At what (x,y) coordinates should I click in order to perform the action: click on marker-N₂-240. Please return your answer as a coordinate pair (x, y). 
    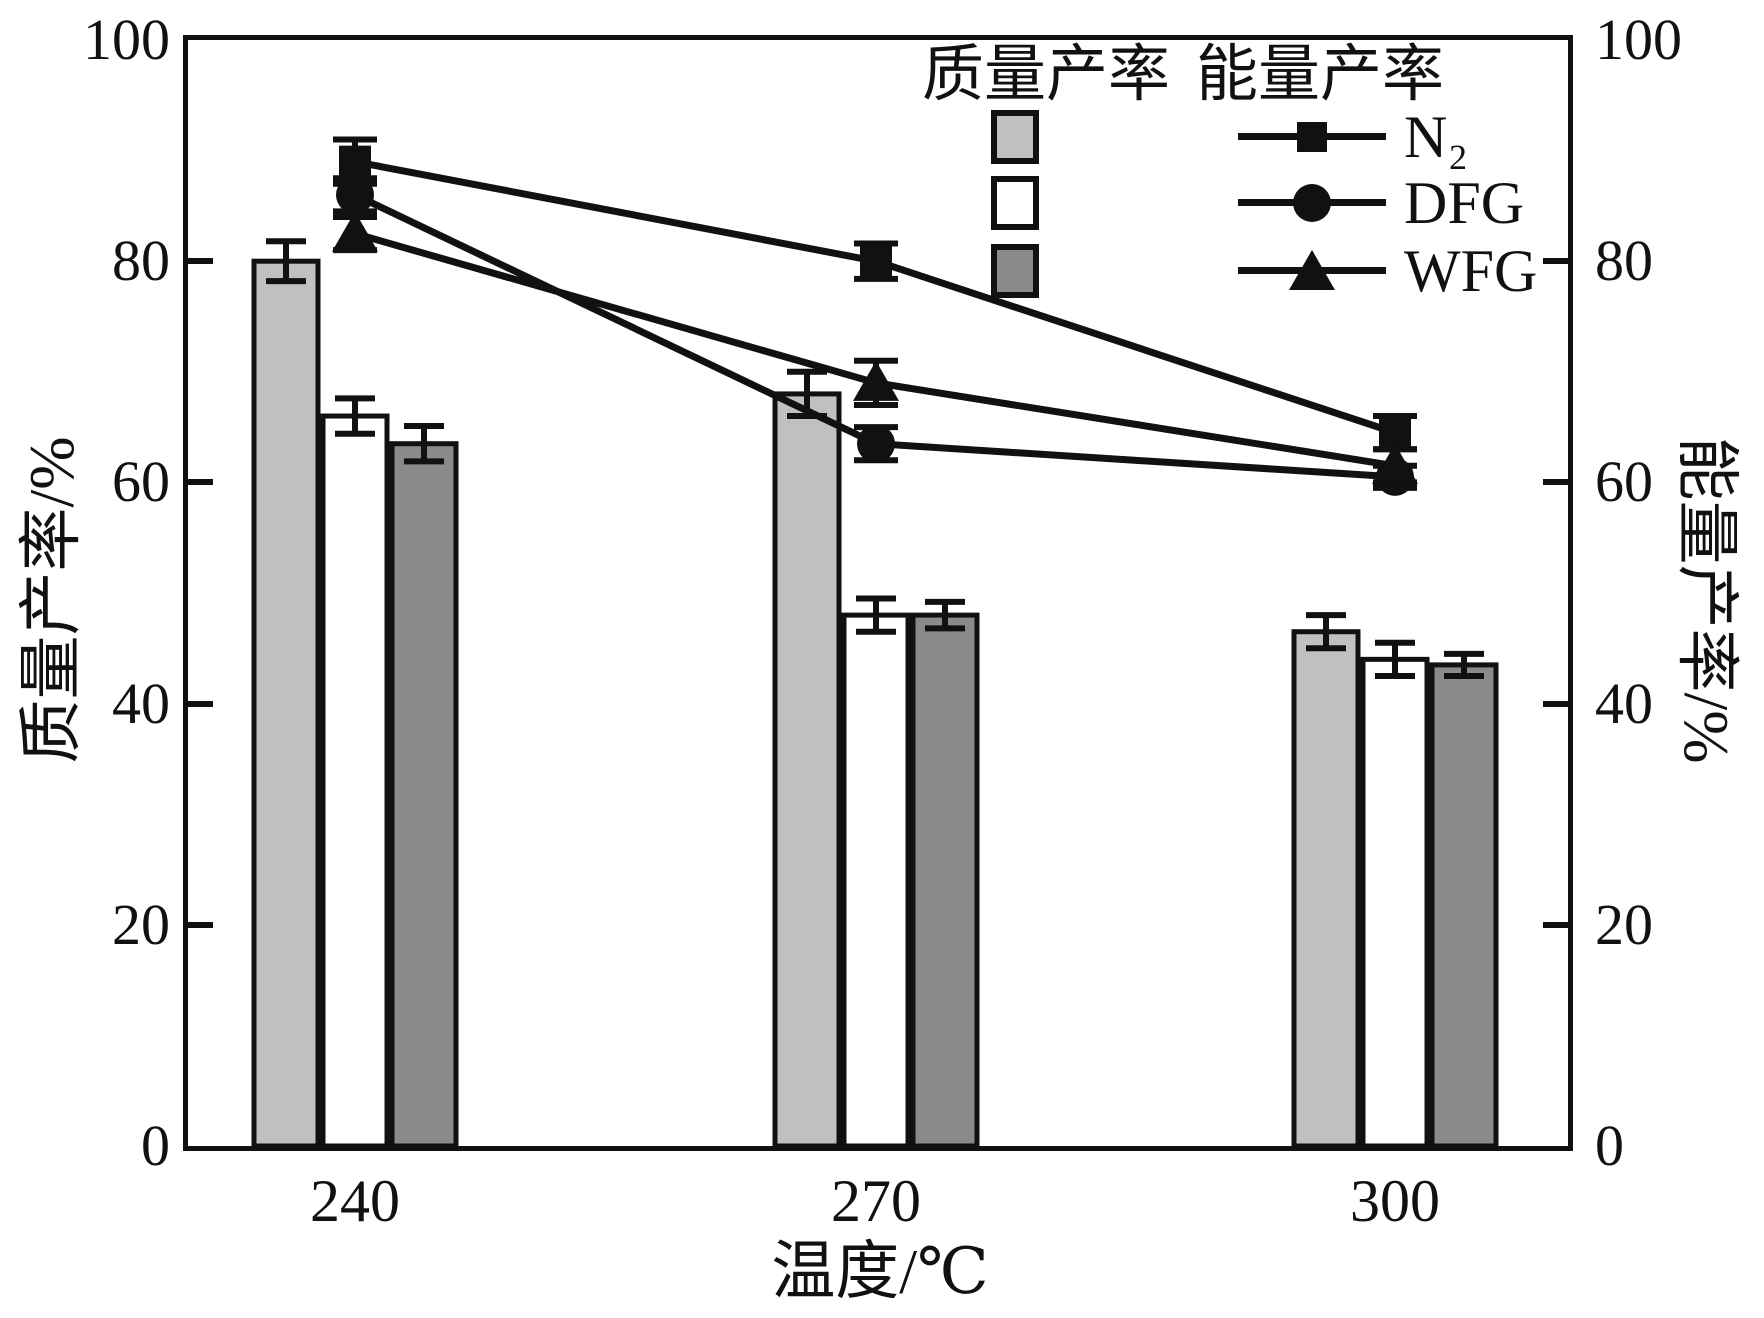
    Looking at the image, I should click on (355, 161).